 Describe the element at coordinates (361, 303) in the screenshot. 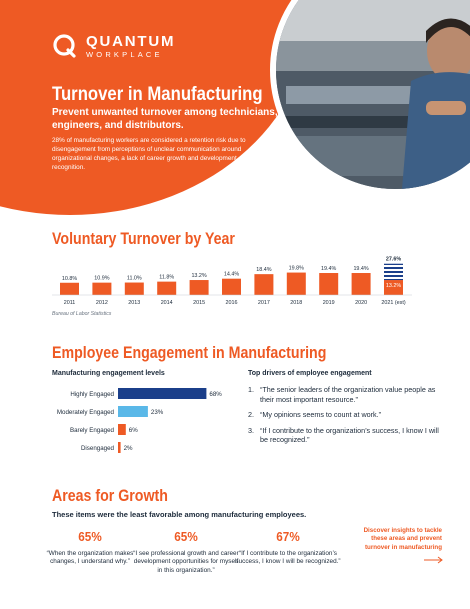

I see `turnover-year-label: 2020` at that location.